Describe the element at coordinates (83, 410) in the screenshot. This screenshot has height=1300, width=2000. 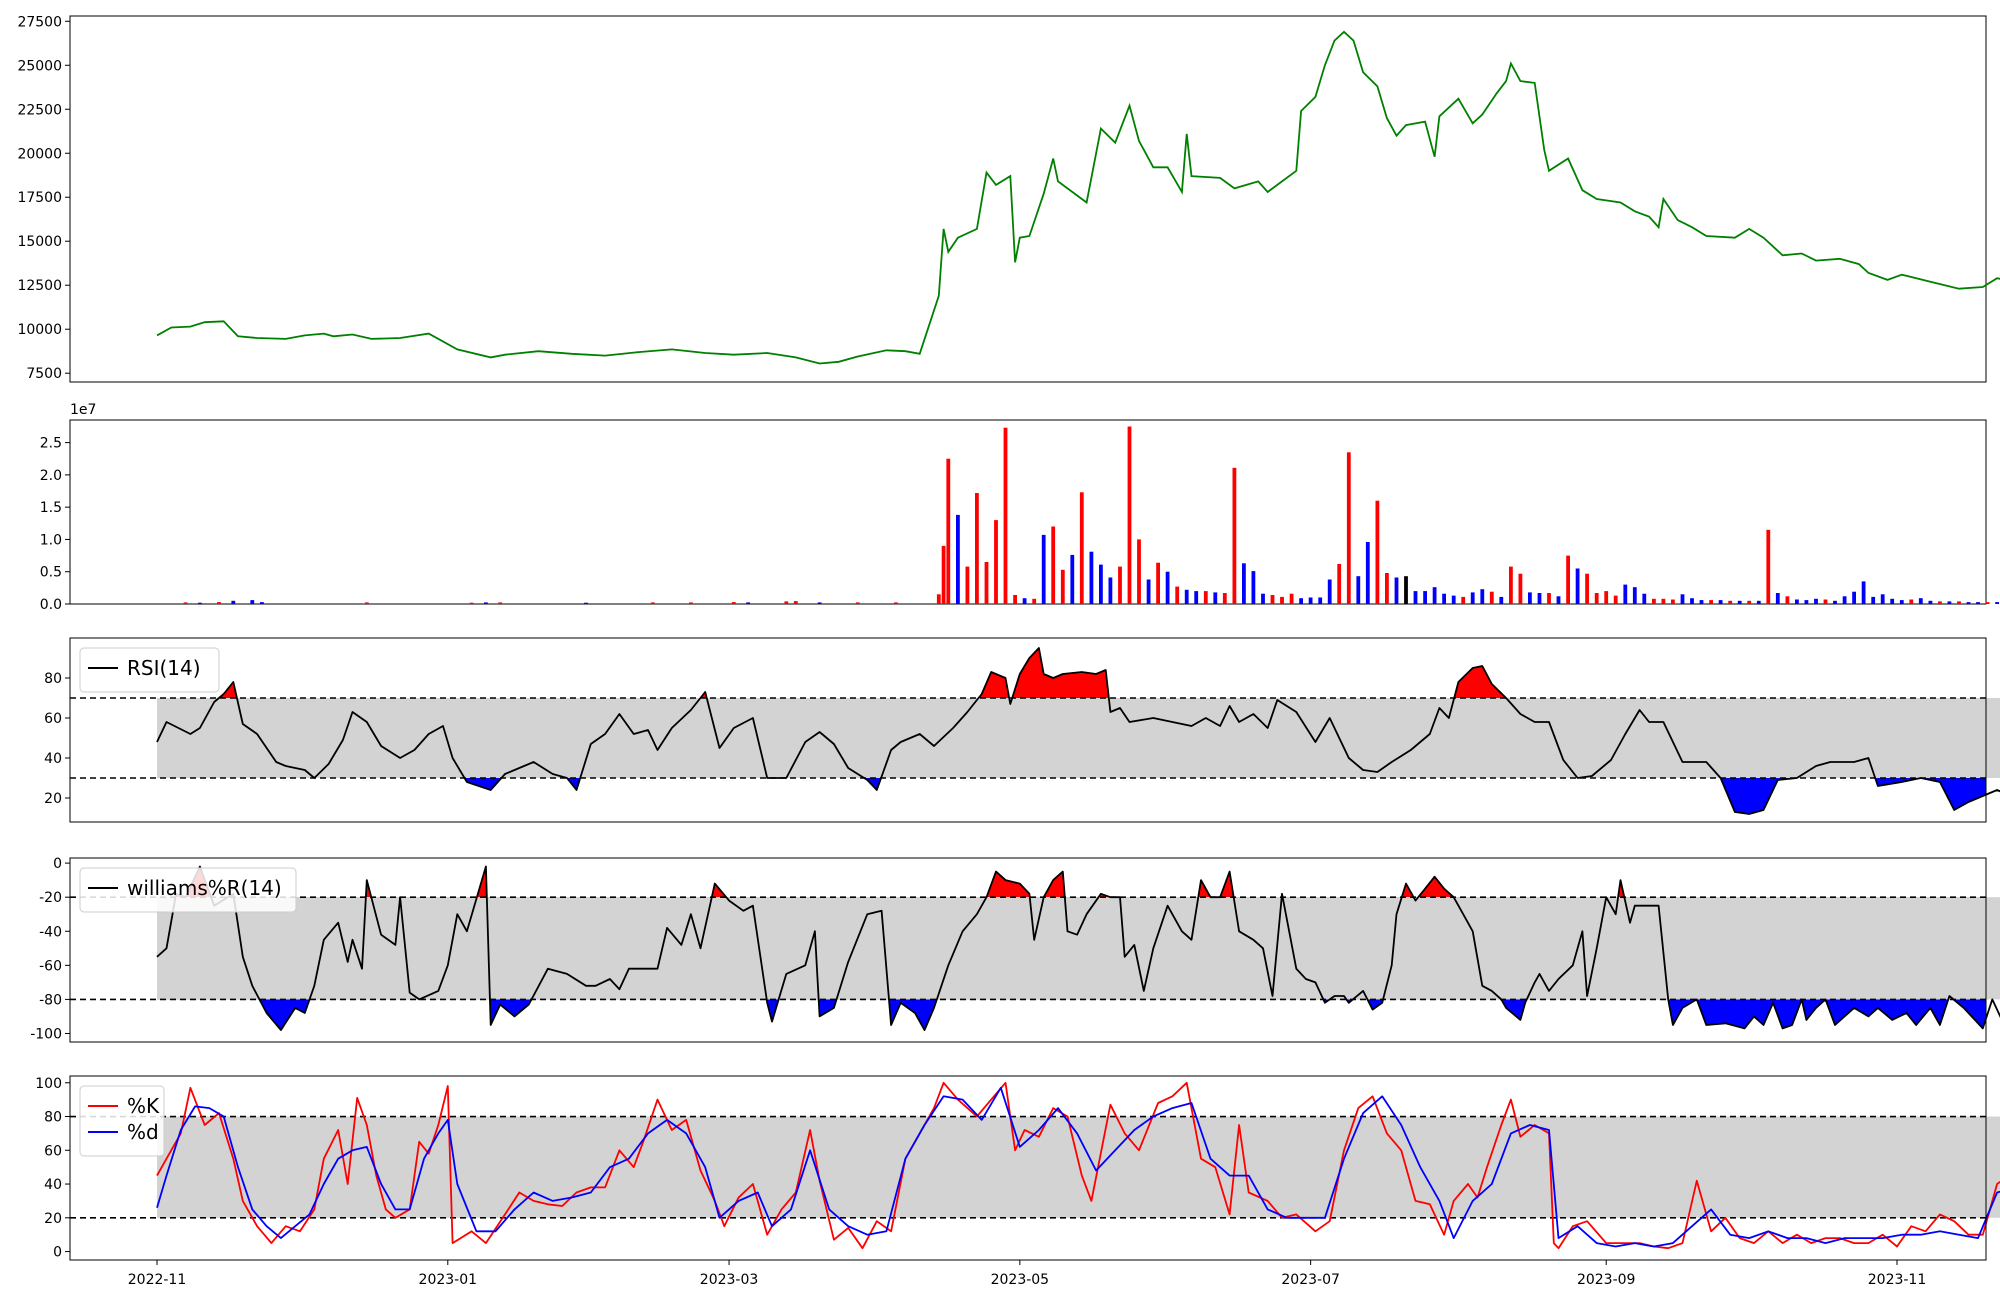
I see `volume-scale-label: 1e7` at that location.